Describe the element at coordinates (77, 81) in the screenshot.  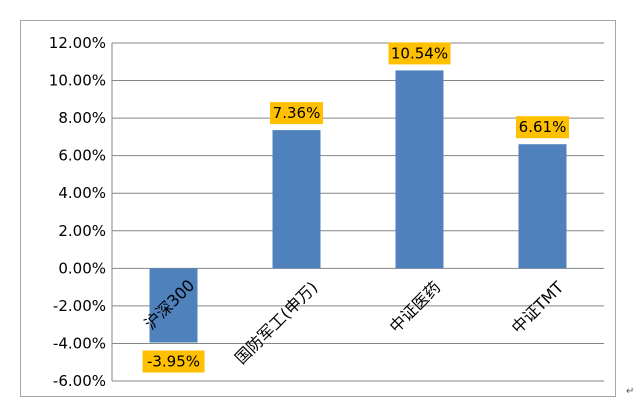
I see `y-tick-label: 10.00%` at that location.